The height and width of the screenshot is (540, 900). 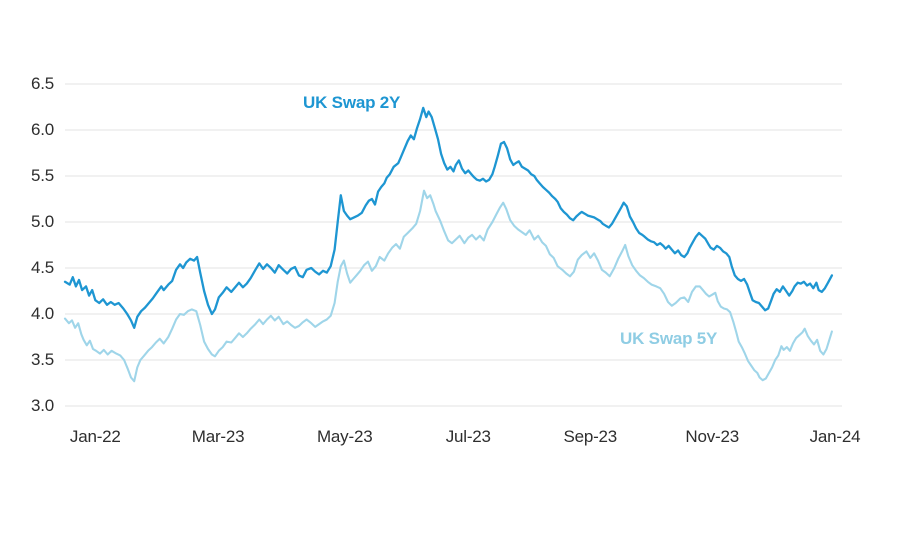 What do you see at coordinates (42, 267) in the screenshot?
I see `y-axis-tick-label: 4.5` at bounding box center [42, 267].